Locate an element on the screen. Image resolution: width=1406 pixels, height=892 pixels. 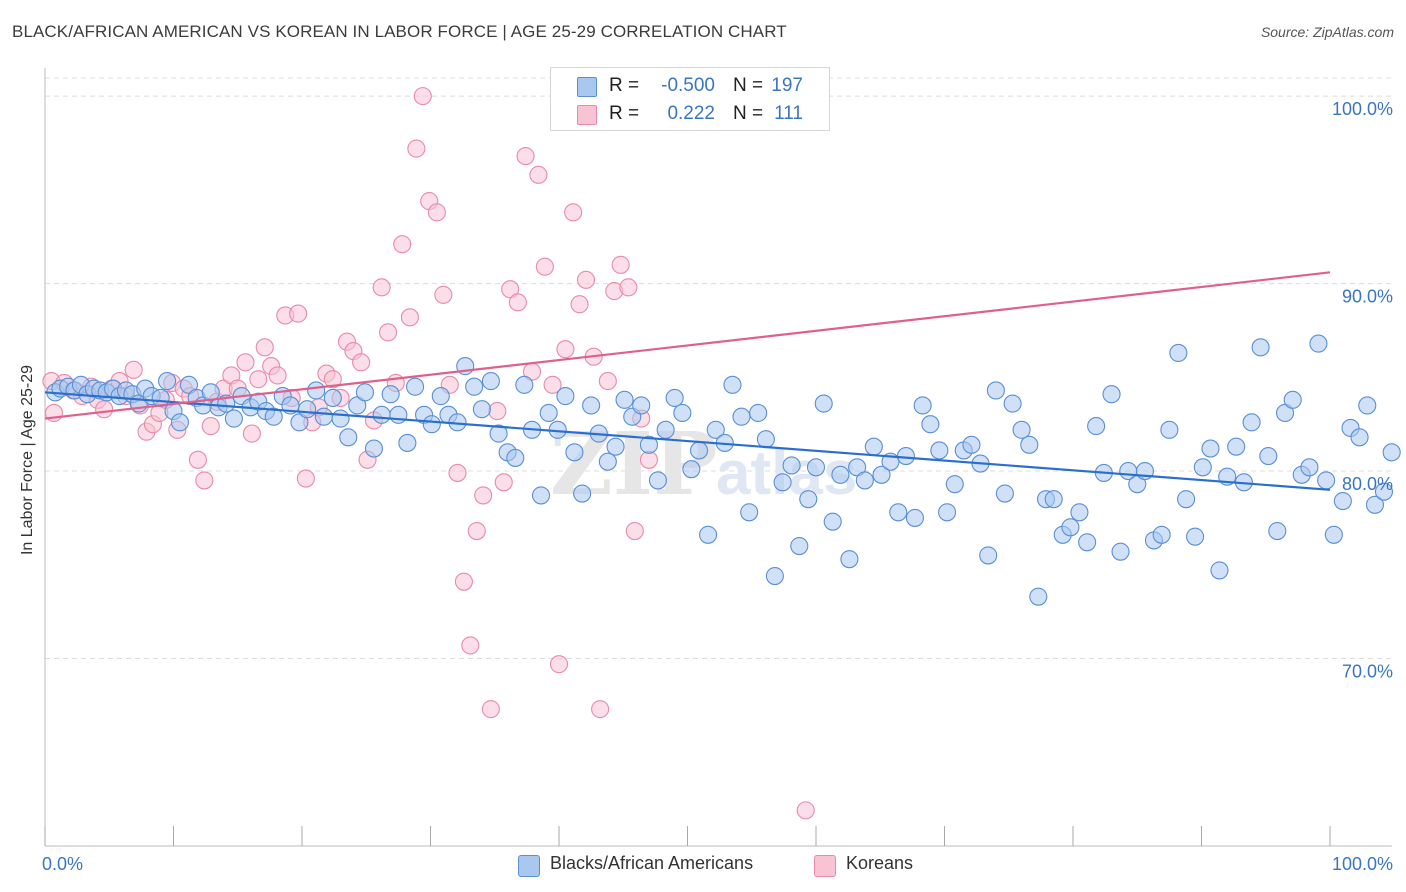
x-tick-labels: 0.0% 100.0% is located at coordinates (717, 864).